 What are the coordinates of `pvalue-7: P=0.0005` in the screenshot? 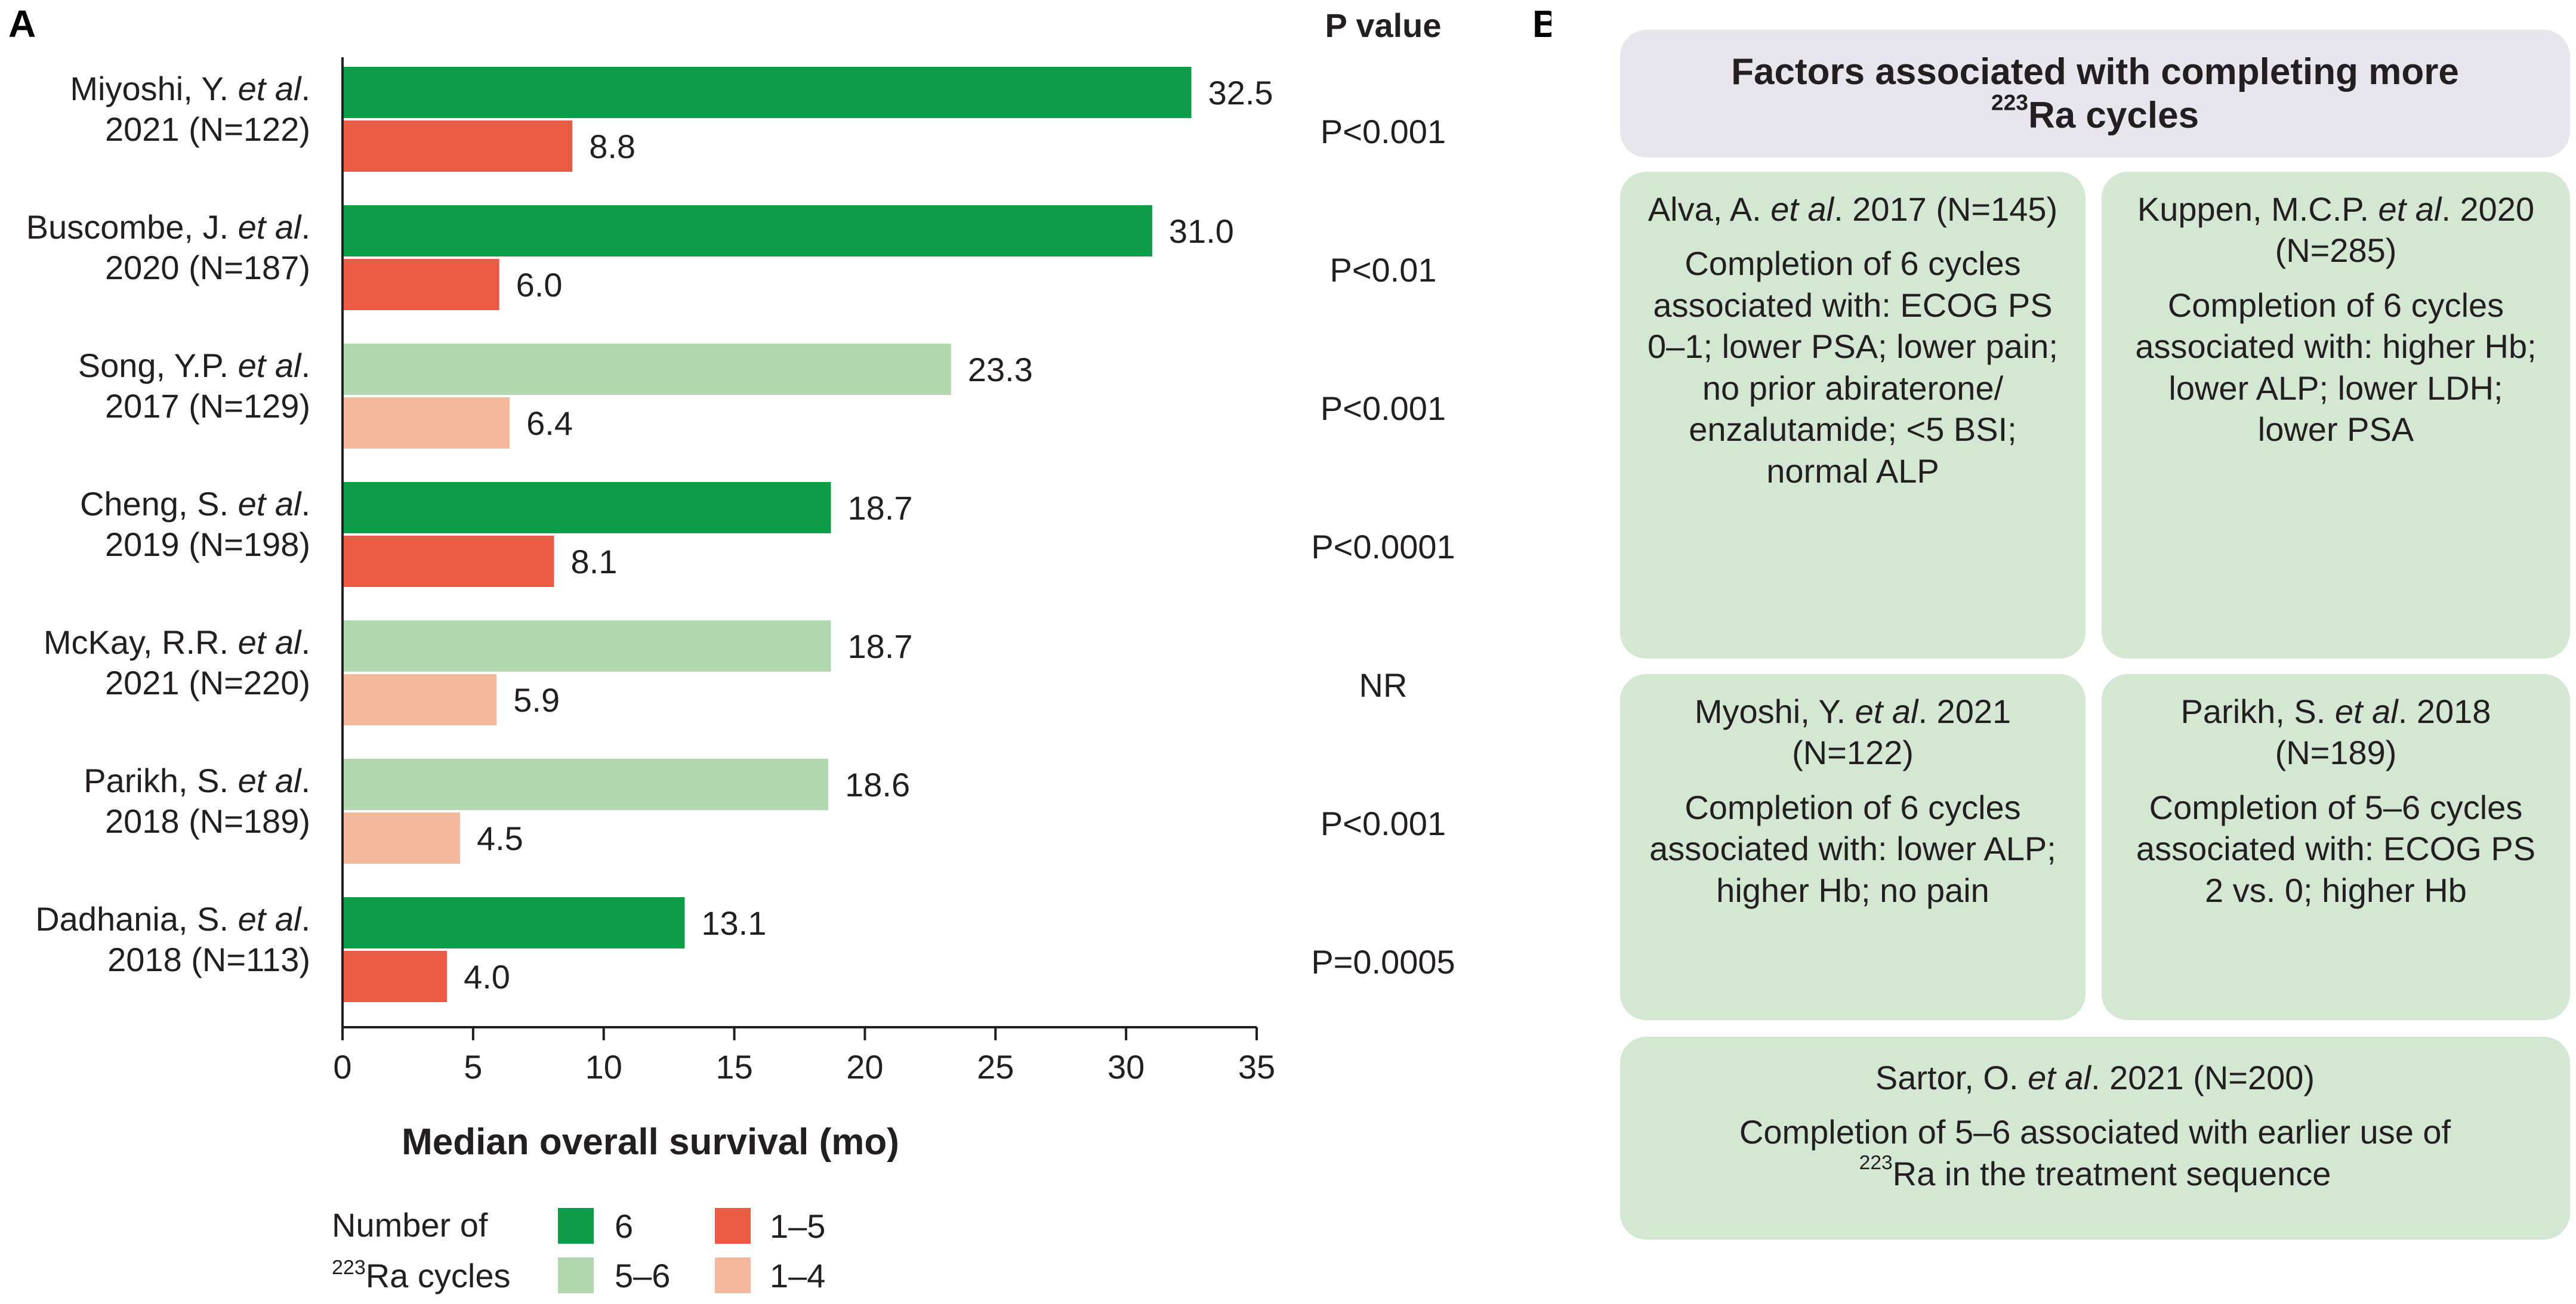 It's located at (1383, 962).